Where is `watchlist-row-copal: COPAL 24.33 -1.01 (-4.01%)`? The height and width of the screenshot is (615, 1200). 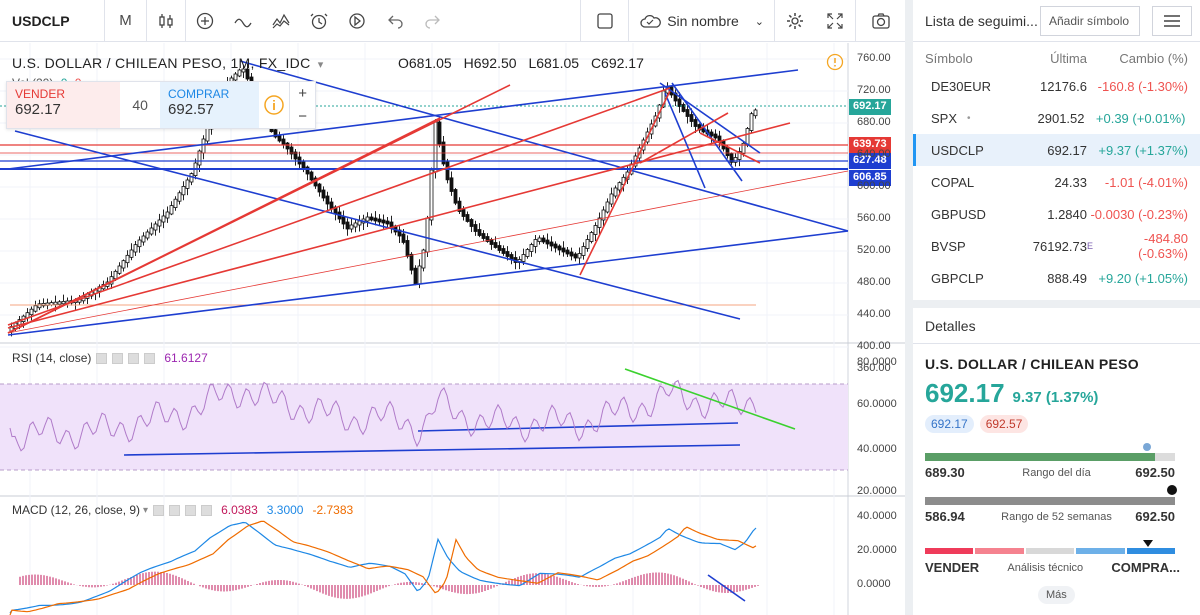
watchlist-row-copal: COPAL 24.33 -1.01 (-4.01%) is located at coordinates (1056, 182).